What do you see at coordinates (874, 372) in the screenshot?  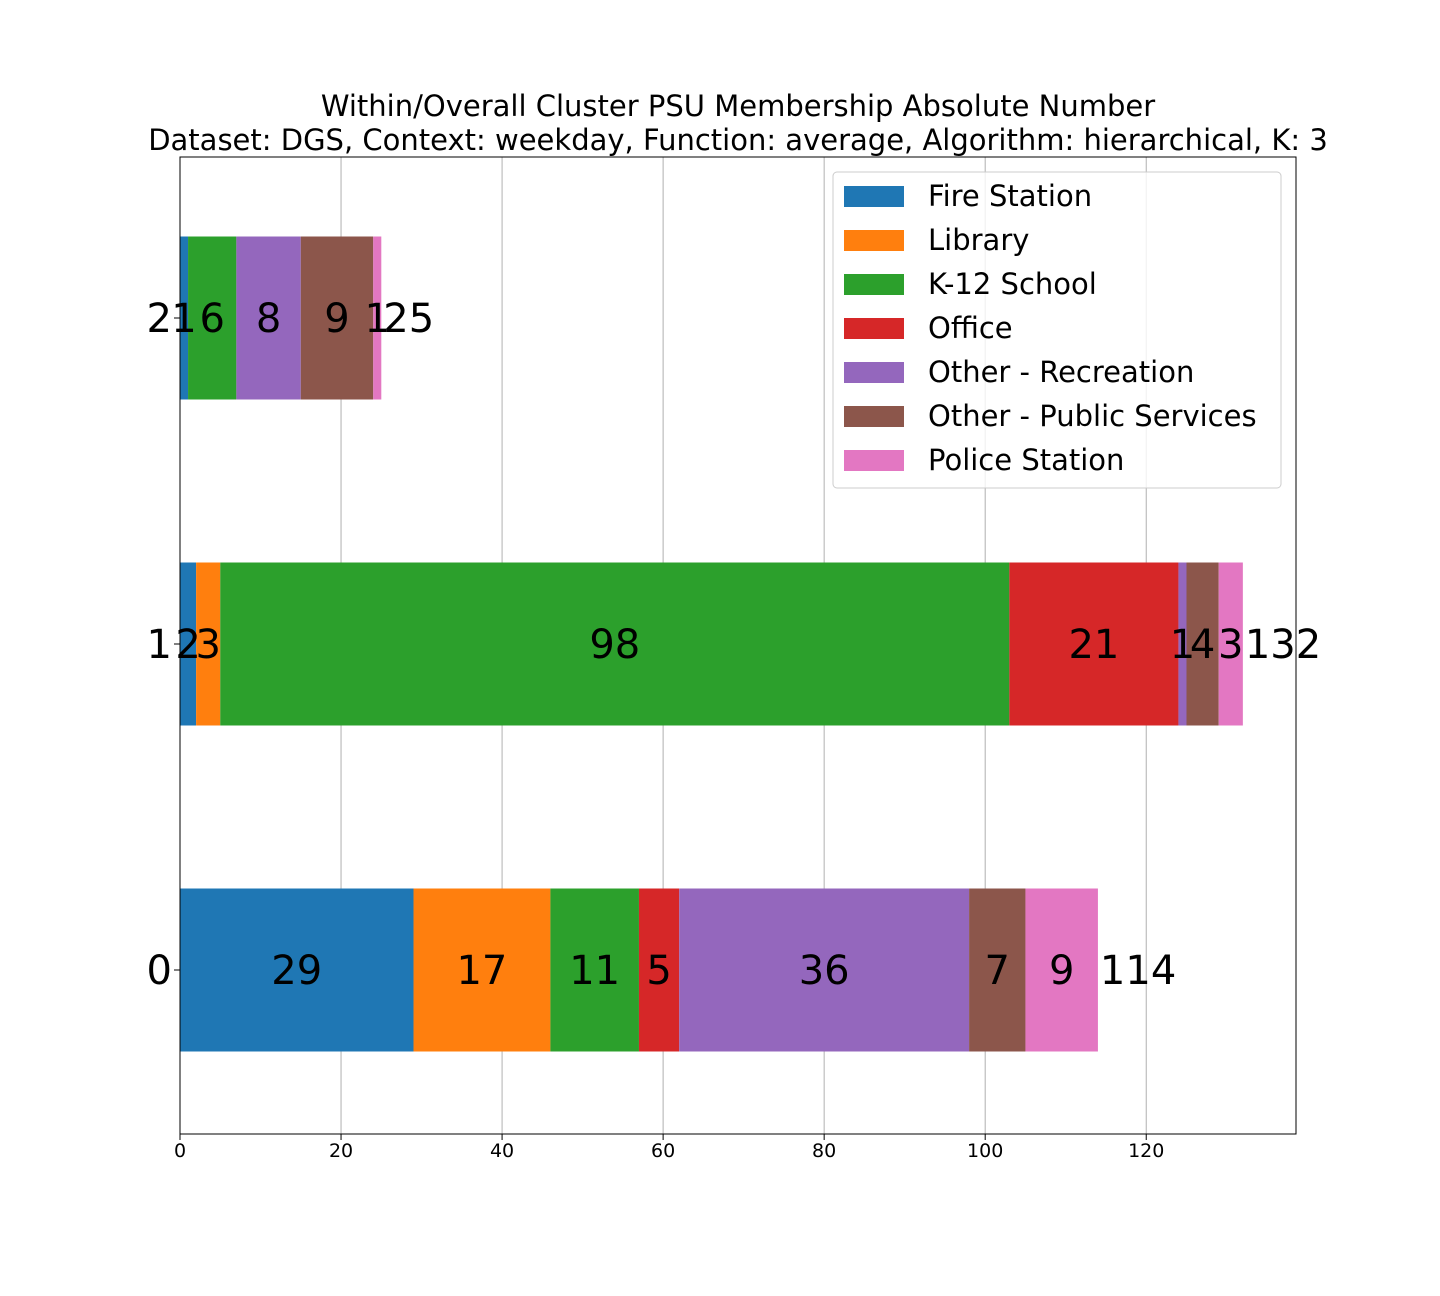 I see `legend-swatch-other-recreation` at bounding box center [874, 372].